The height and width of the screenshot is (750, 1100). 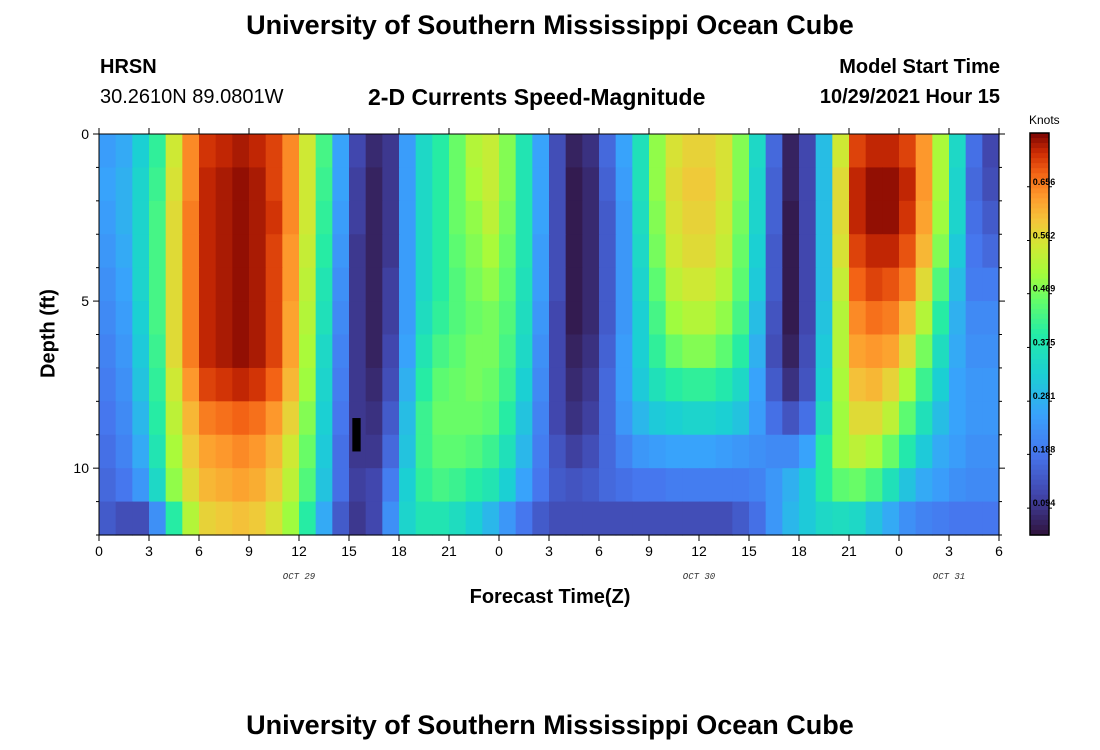 I want to click on x-tick-label: 12, so click(x=299, y=551).